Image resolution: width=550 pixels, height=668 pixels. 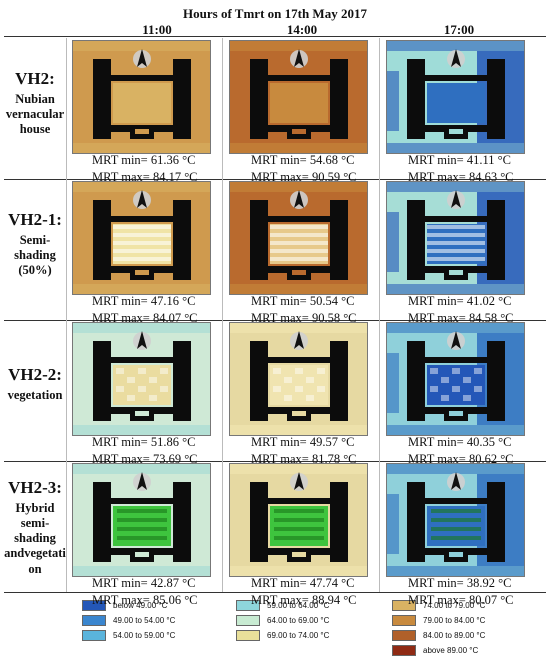 I want to click on mrt-readout: MRT min= 61.36 °C MRT max= 84.17 °C, so click(x=172, y=169).